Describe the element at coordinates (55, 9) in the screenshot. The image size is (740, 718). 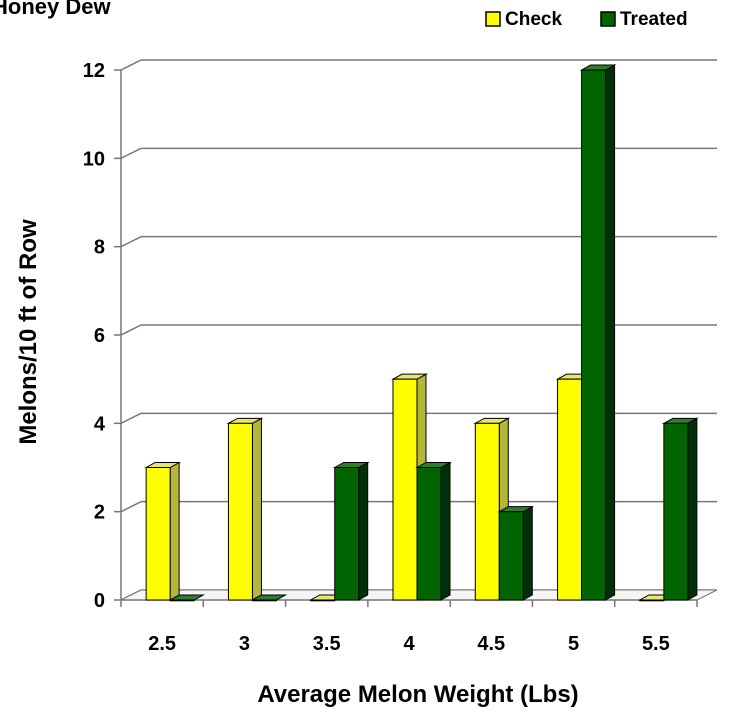
I see `chart-title: Honey Dew` at that location.